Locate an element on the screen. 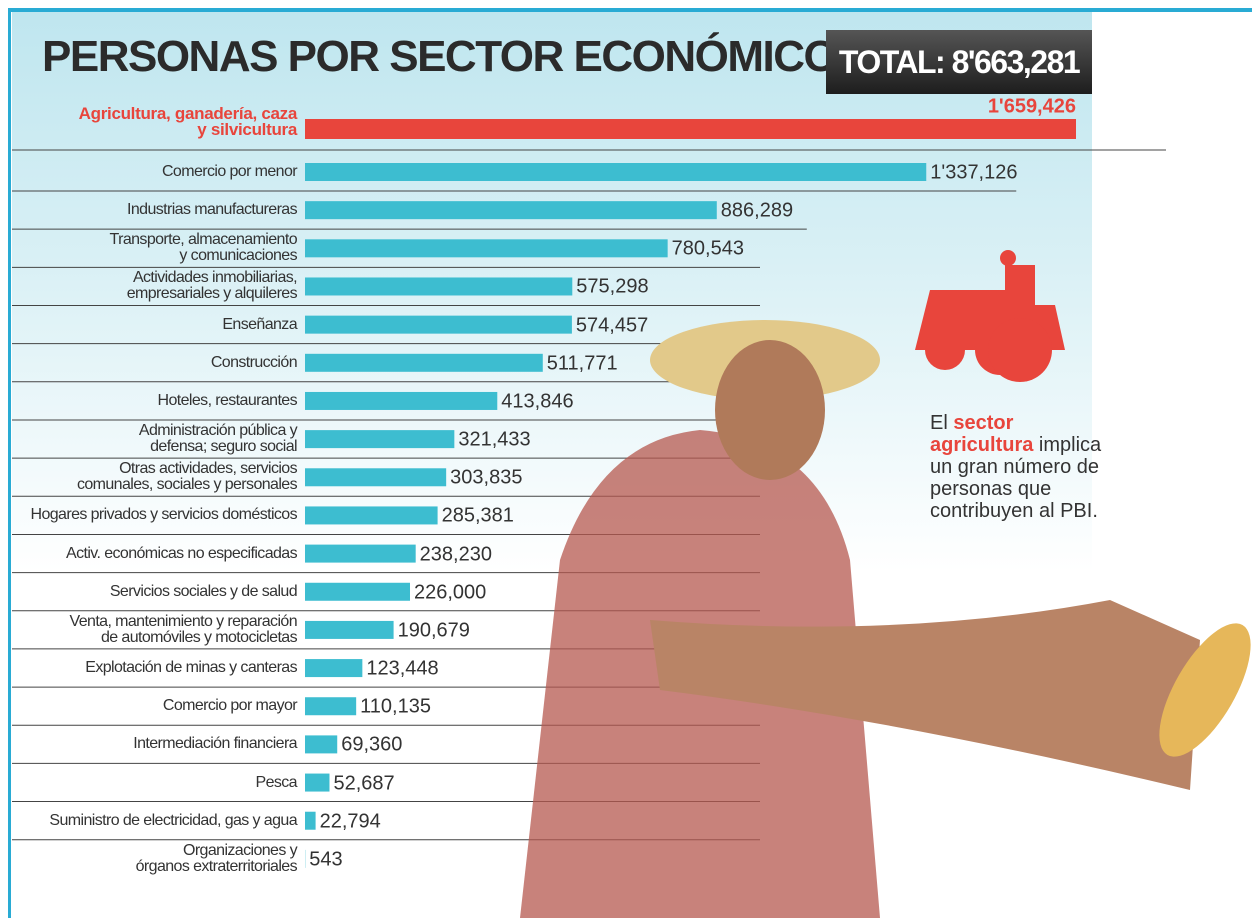  value-label: 1'337,126 is located at coordinates (974, 172).